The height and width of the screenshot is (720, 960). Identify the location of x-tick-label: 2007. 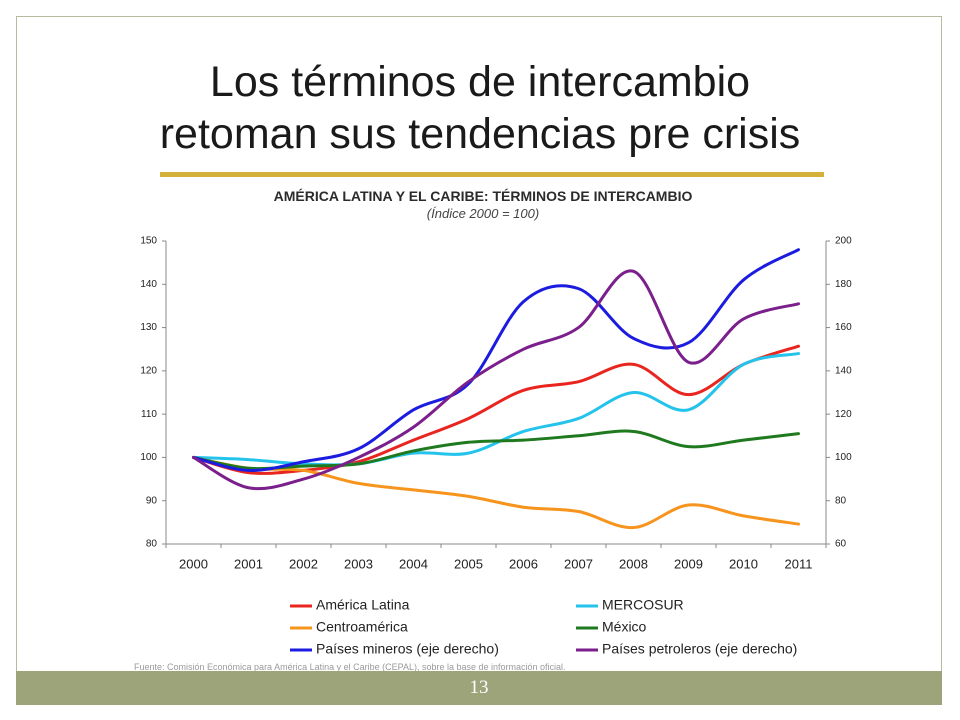
(578, 563).